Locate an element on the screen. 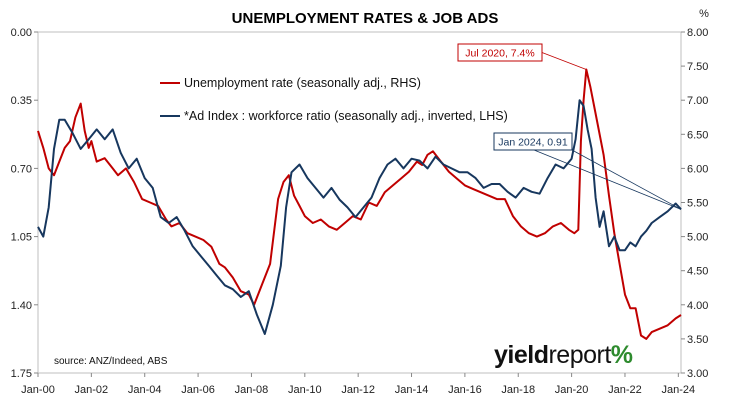  right-tick-label: 3.00 is located at coordinates (697, 374).